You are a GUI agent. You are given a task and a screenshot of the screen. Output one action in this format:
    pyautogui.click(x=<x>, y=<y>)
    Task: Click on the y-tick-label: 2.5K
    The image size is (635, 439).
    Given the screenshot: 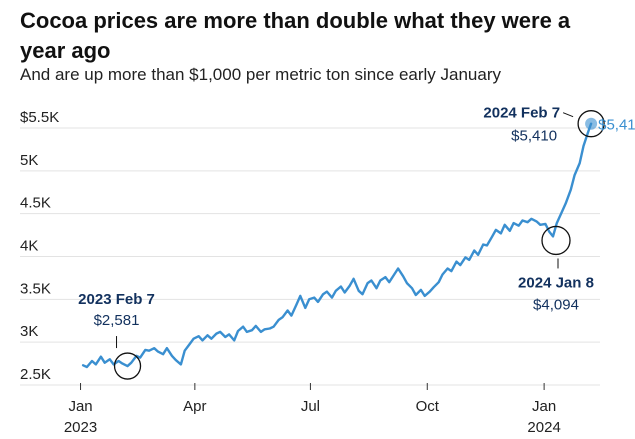 What is the action you would take?
    pyautogui.click(x=35, y=374)
    